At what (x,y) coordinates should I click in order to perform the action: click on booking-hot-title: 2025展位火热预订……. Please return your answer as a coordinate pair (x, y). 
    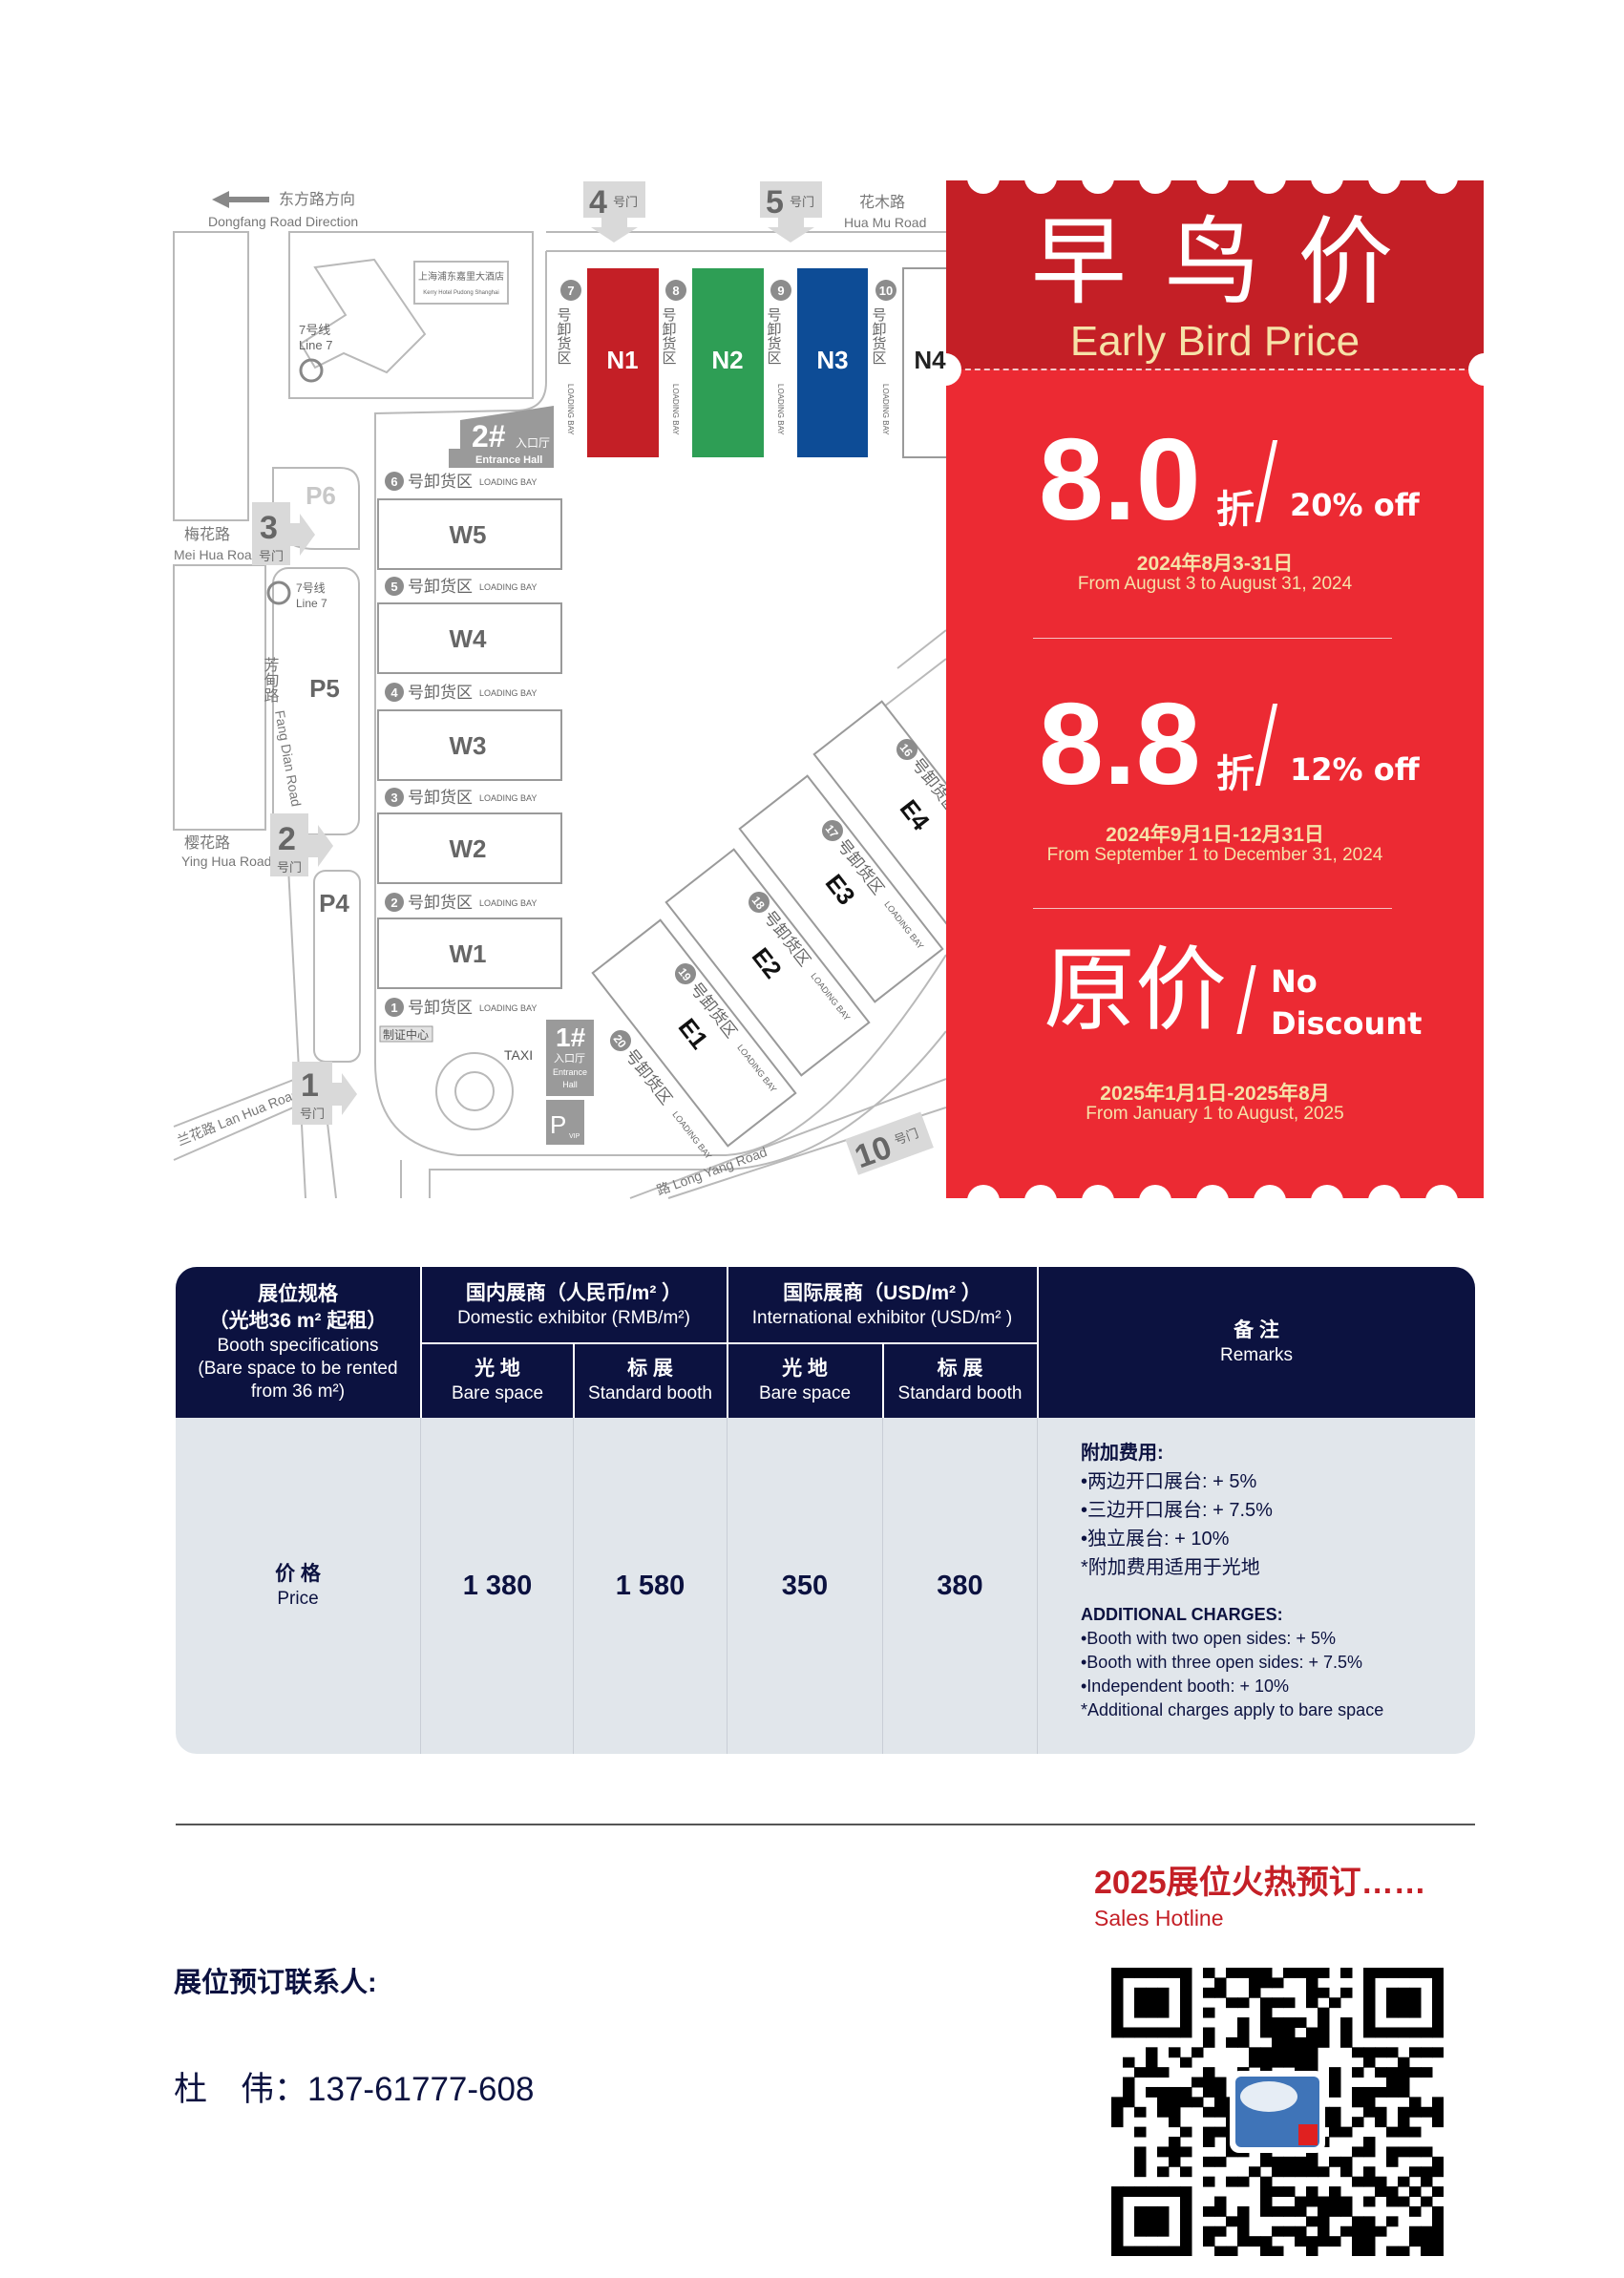
    Looking at the image, I should click on (1260, 1883).